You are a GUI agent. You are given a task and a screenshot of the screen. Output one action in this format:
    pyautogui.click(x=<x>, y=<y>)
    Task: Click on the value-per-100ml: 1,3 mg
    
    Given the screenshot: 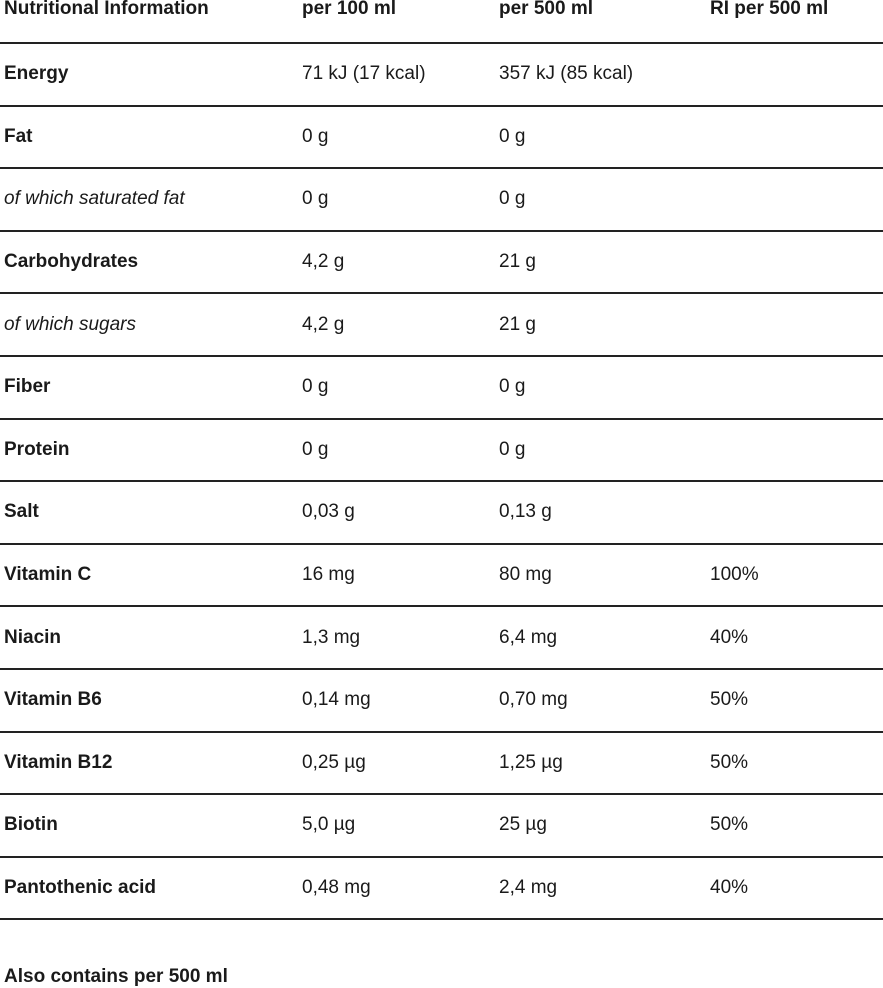 What is the action you would take?
    pyautogui.click(x=331, y=637)
    